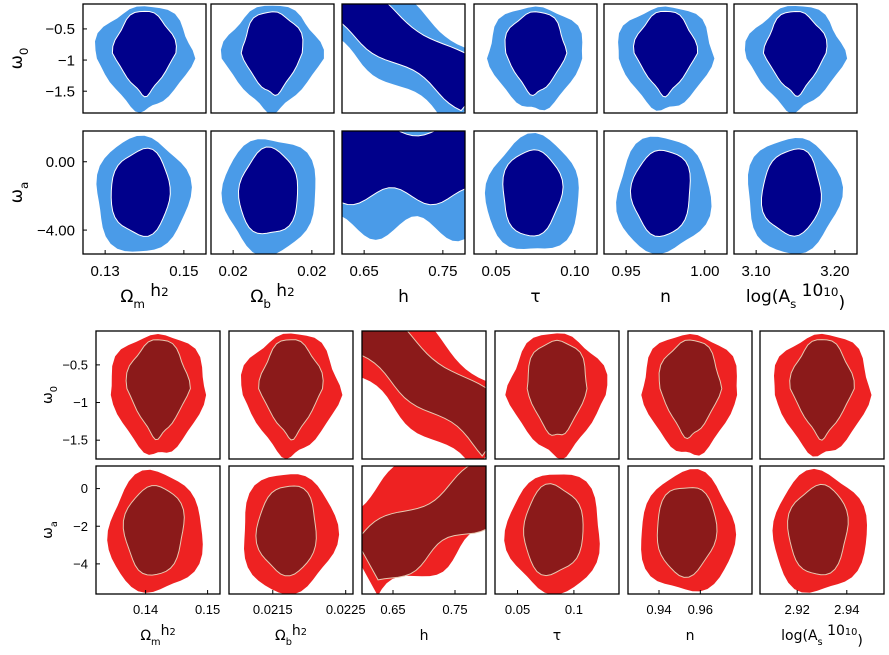  I want to click on x-axis-label: τ, so click(535, 297).